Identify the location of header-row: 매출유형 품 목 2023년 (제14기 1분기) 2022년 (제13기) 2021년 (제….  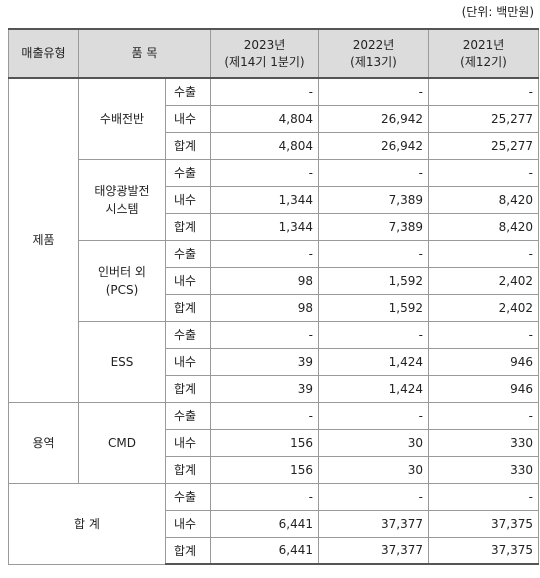
(273, 53).